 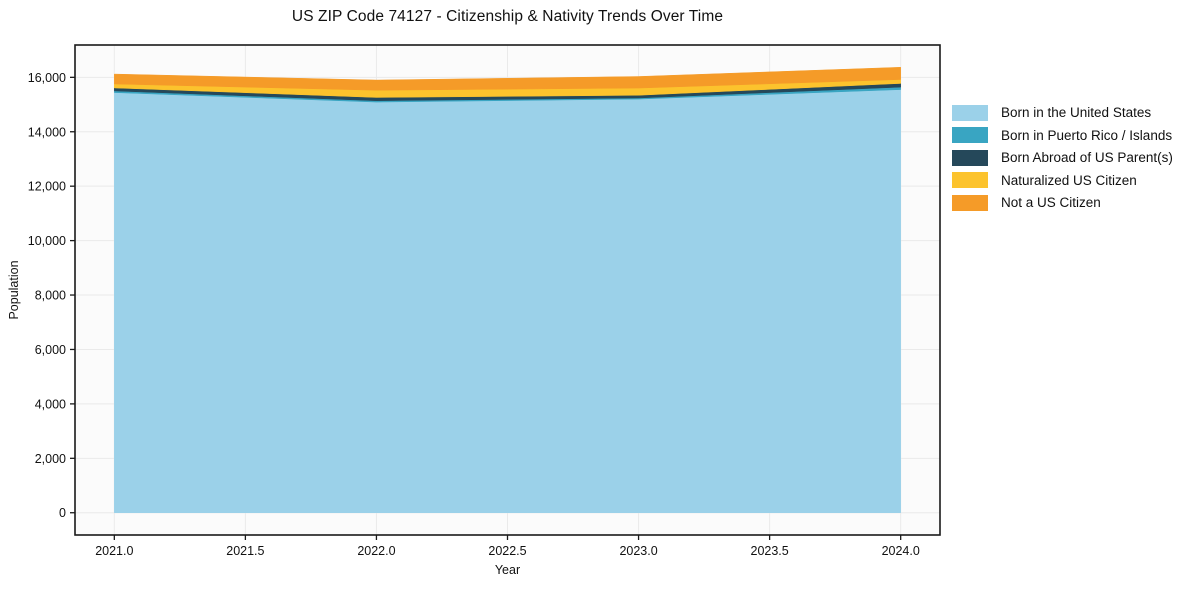 I want to click on x-tick-label: 2024.0, so click(x=901, y=551).